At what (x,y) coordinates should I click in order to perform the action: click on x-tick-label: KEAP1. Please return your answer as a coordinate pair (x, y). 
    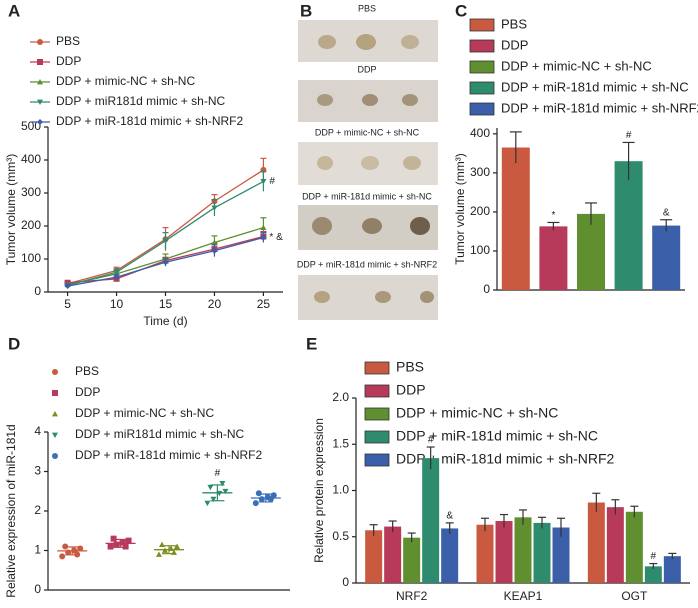
    Looking at the image, I should click on (523, 596).